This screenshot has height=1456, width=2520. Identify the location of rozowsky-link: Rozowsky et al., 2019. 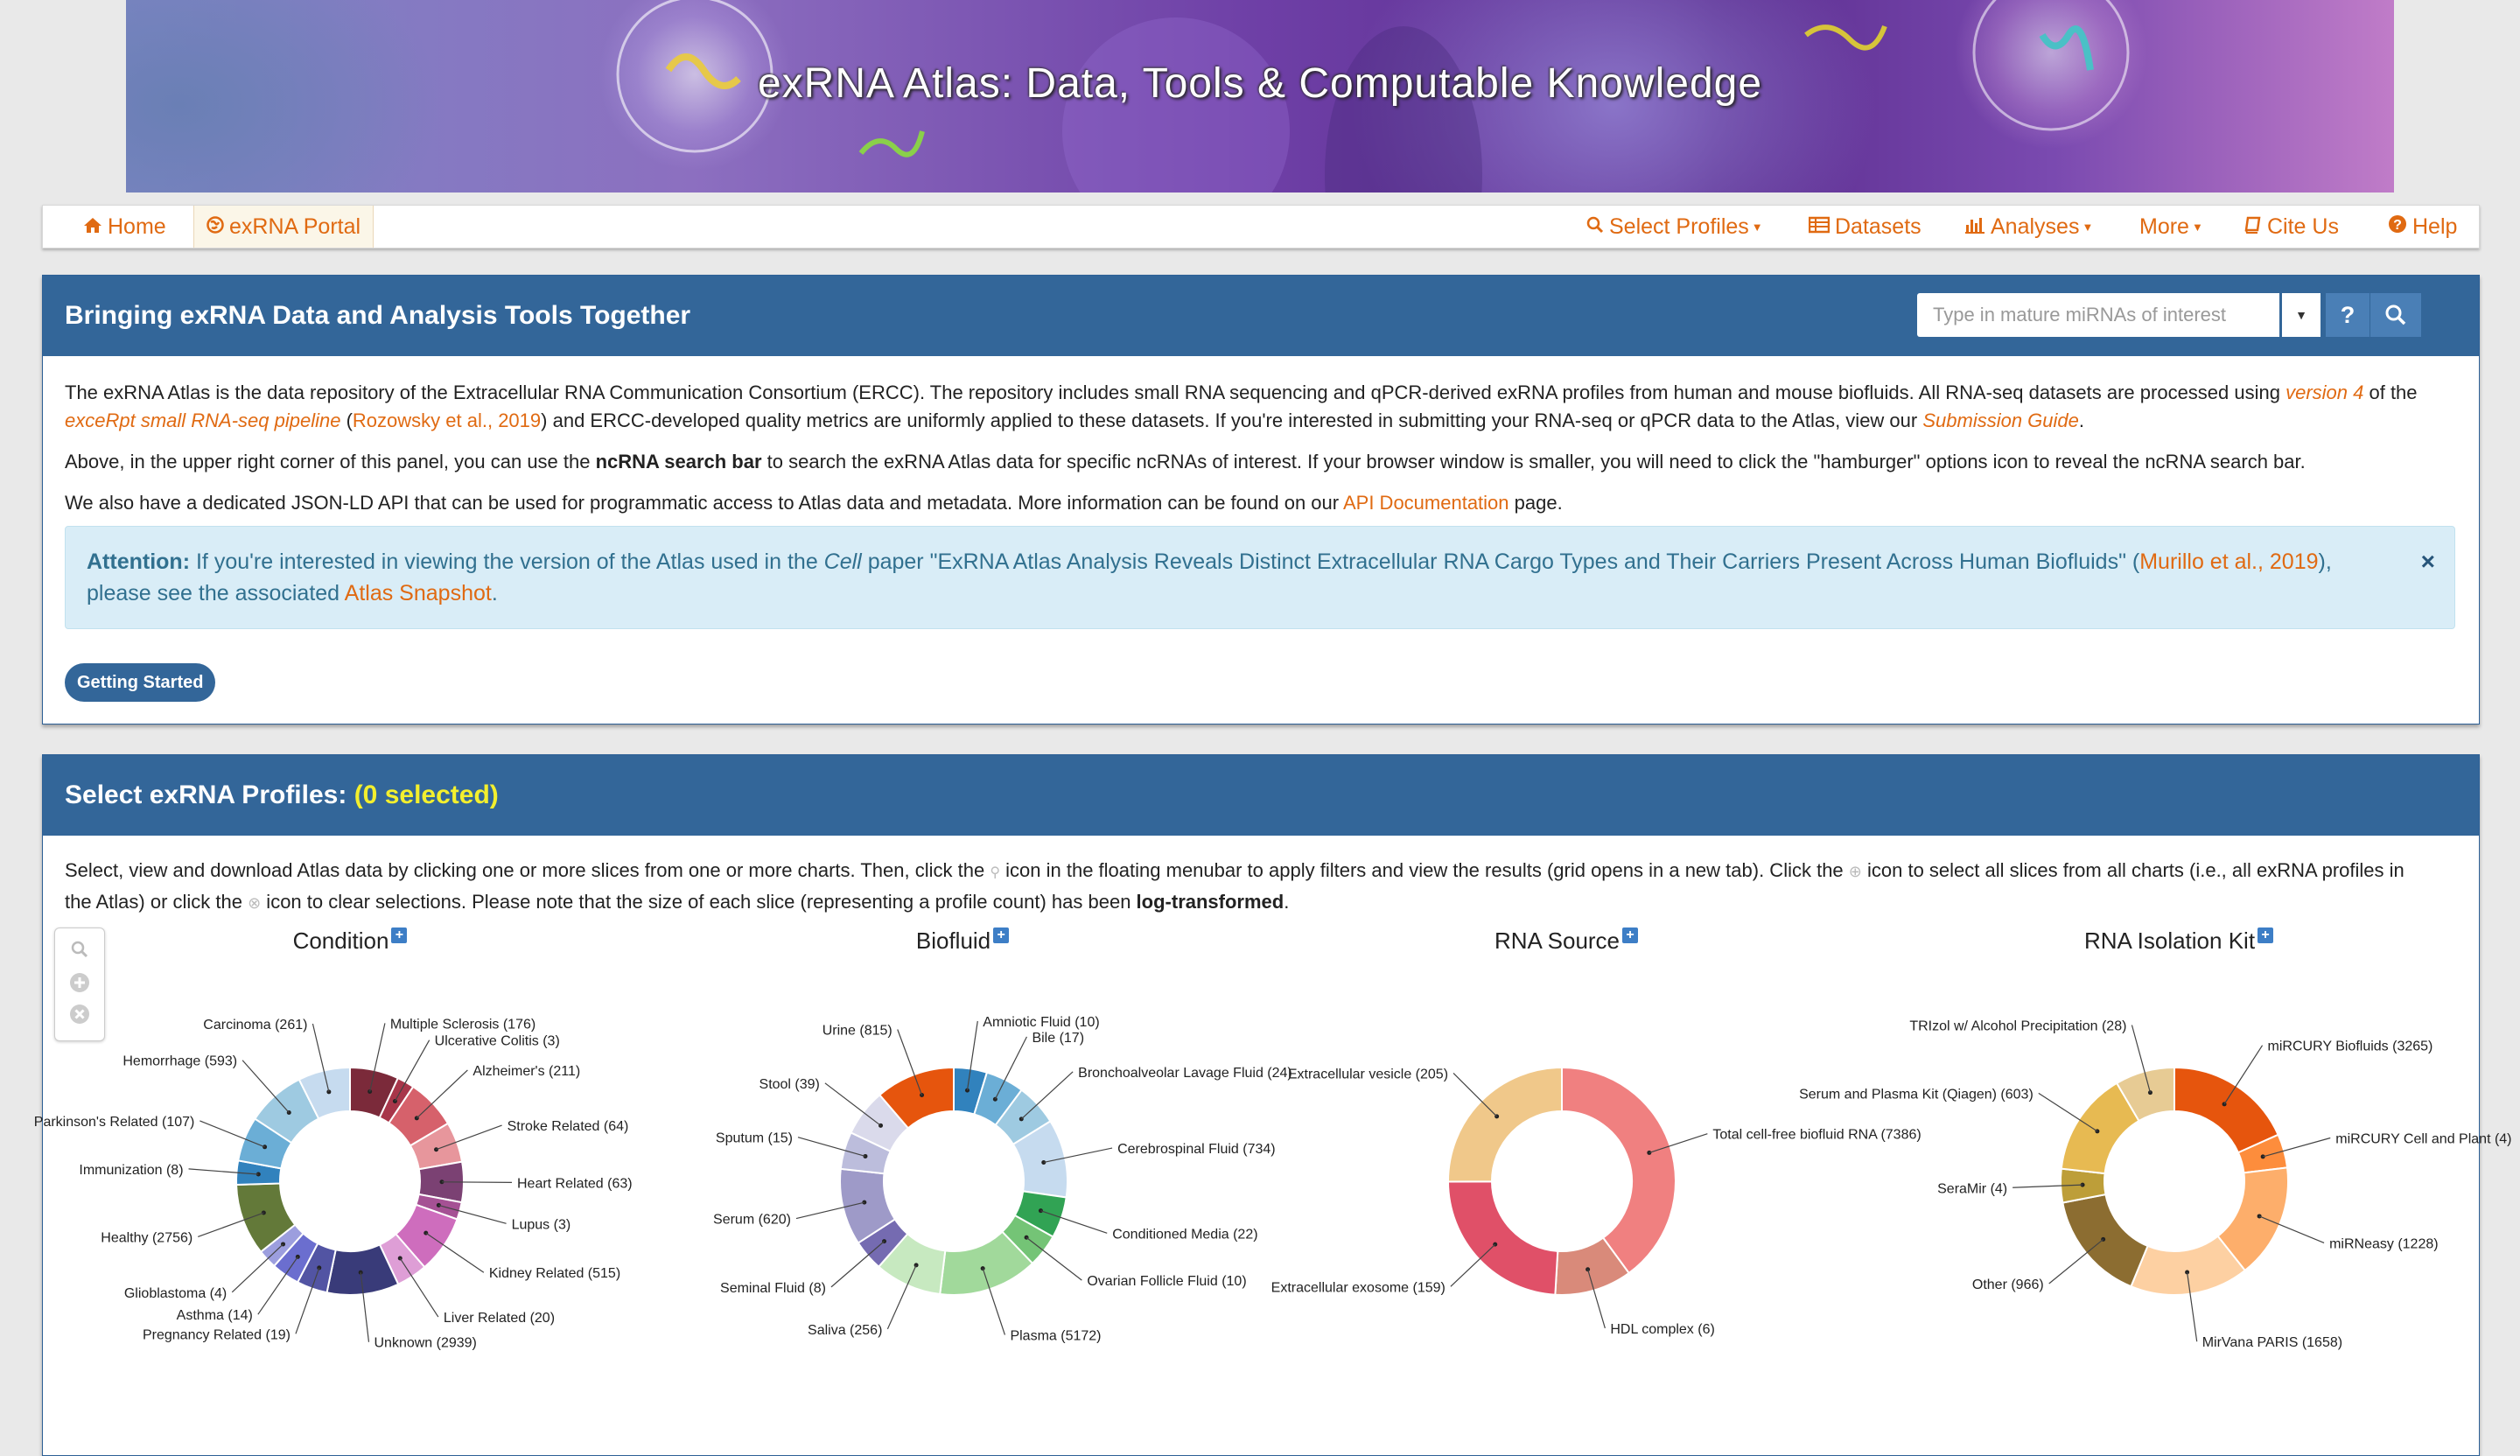
(447, 420).